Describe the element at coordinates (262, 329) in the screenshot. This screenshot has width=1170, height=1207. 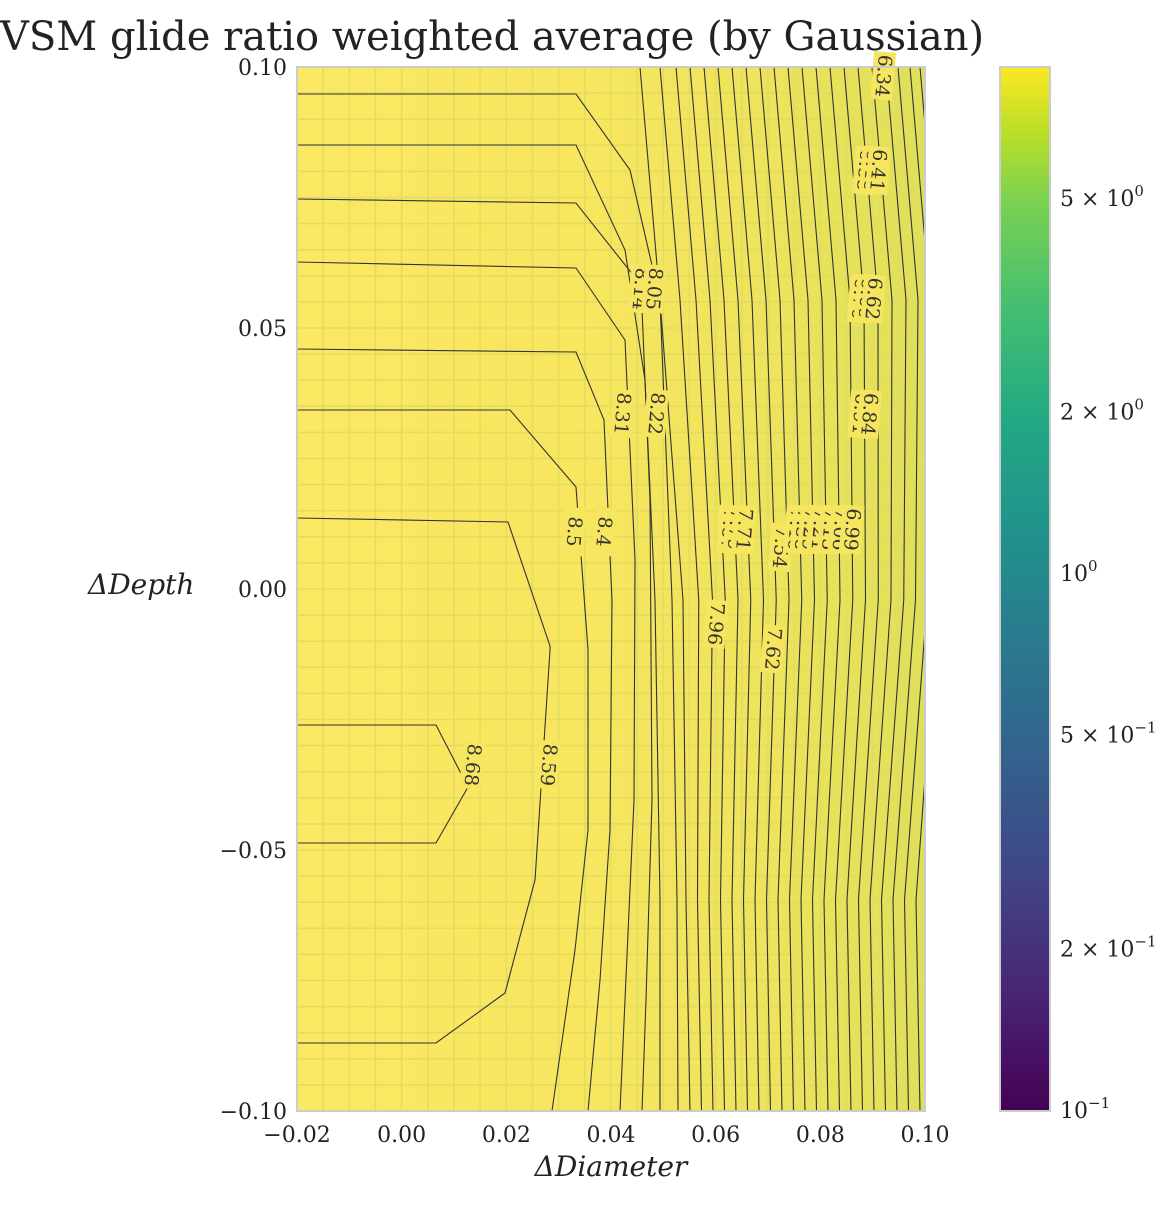
I see `y-tick-label: 0.05` at that location.